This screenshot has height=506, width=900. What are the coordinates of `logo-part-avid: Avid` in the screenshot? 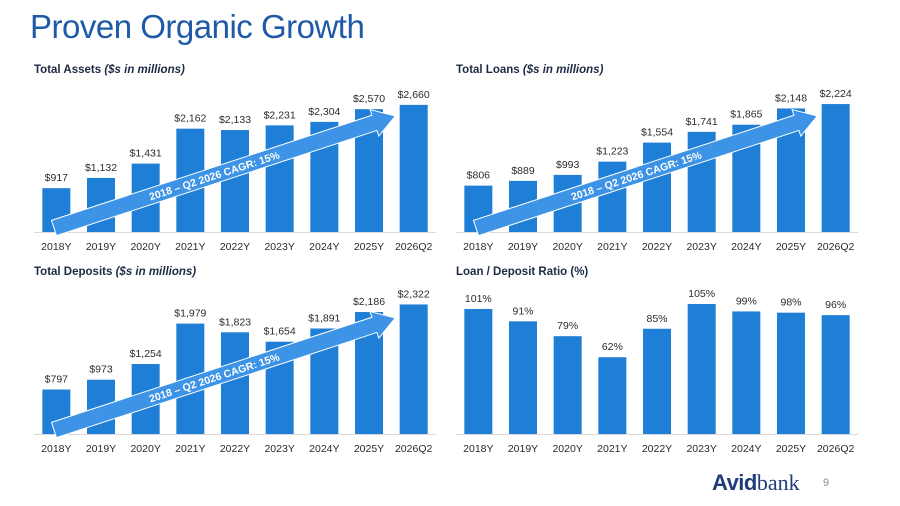 It's located at (734, 482).